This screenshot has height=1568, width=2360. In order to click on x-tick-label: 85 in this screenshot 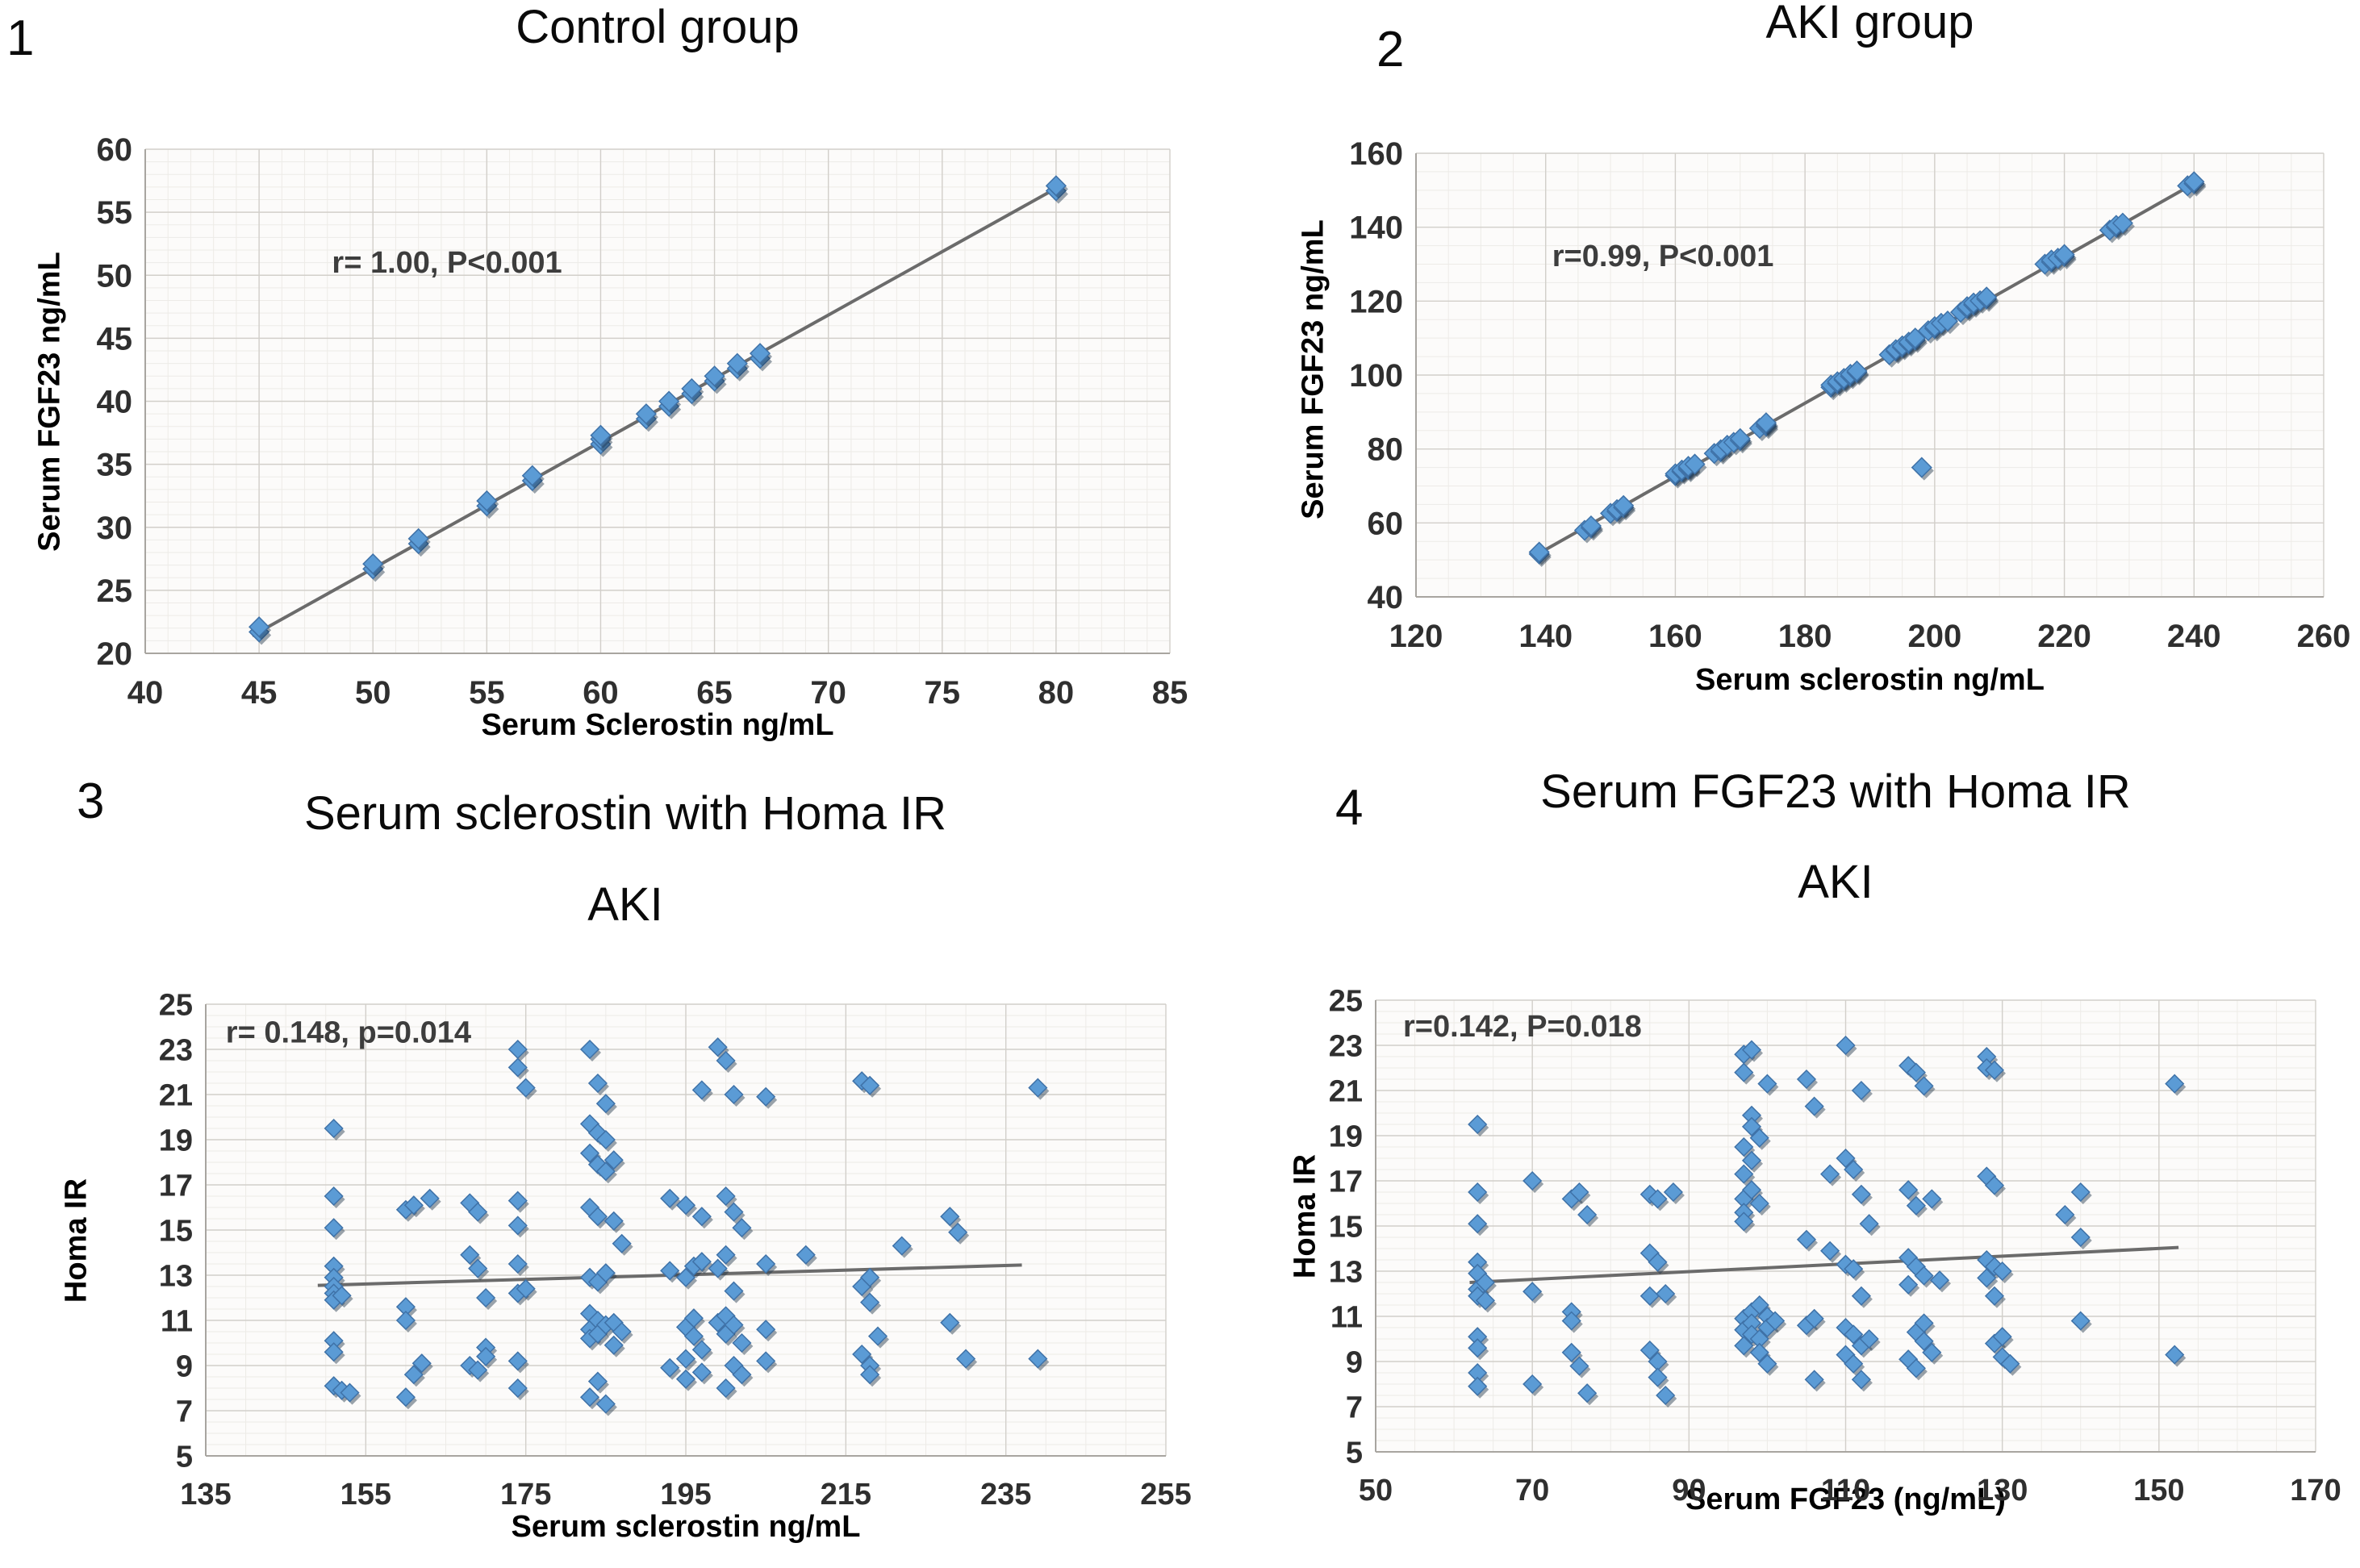, I will do `click(1170, 693)`.